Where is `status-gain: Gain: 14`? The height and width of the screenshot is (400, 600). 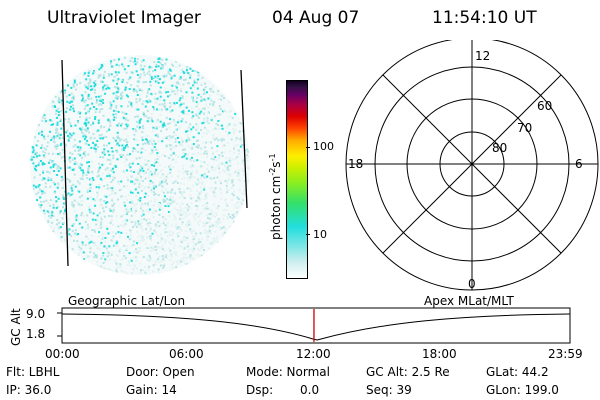
status-gain: Gain: 14 is located at coordinates (151, 390).